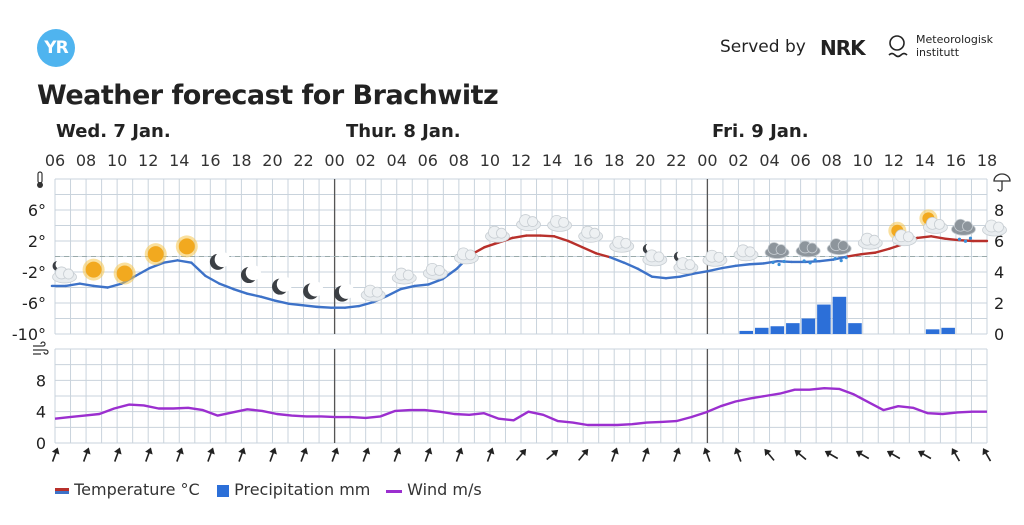  Describe the element at coordinates (521, 160) in the screenshot. I see `hour-label: 12` at that location.